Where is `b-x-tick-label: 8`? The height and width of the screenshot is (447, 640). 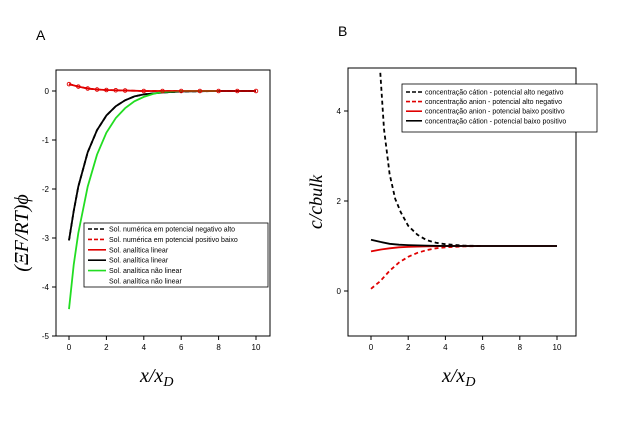 b-x-tick-label: 8 is located at coordinates (520, 347).